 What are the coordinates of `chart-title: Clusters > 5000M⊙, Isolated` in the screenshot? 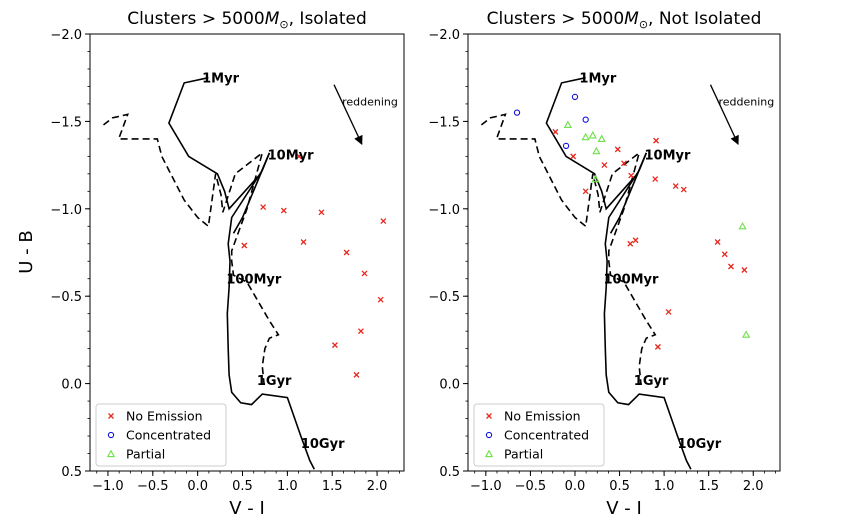 It's located at (247, 20).